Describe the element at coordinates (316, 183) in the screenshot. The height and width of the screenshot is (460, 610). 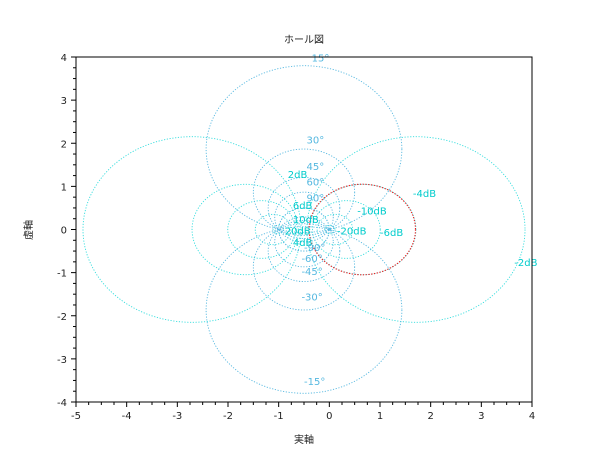
I see `phase-label: 60°` at that location.